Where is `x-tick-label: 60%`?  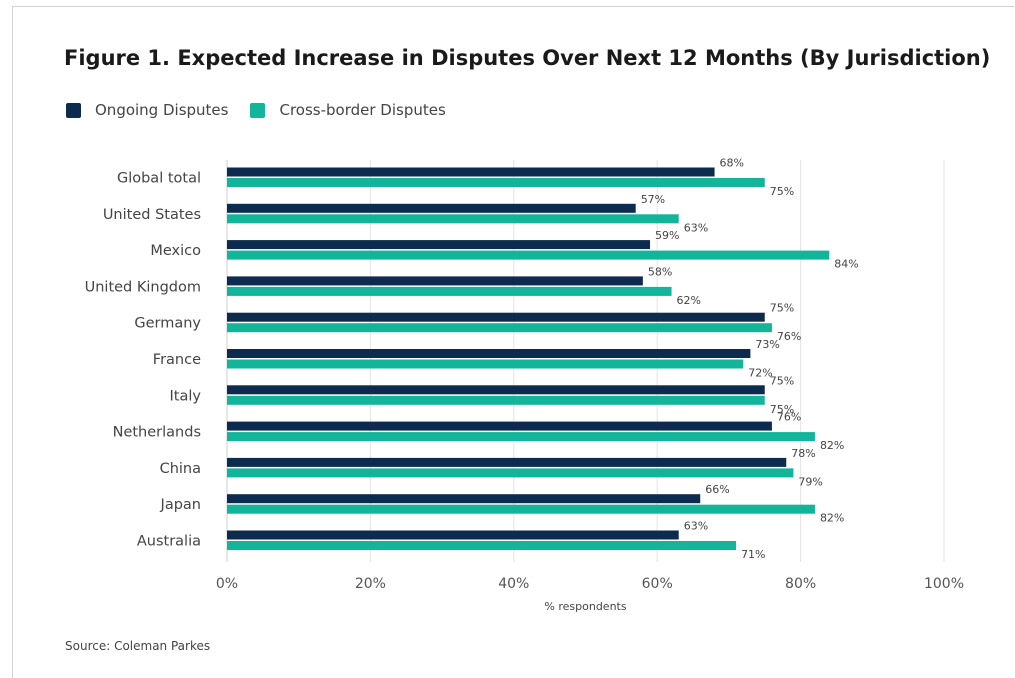 x-tick-label: 60% is located at coordinates (657, 584).